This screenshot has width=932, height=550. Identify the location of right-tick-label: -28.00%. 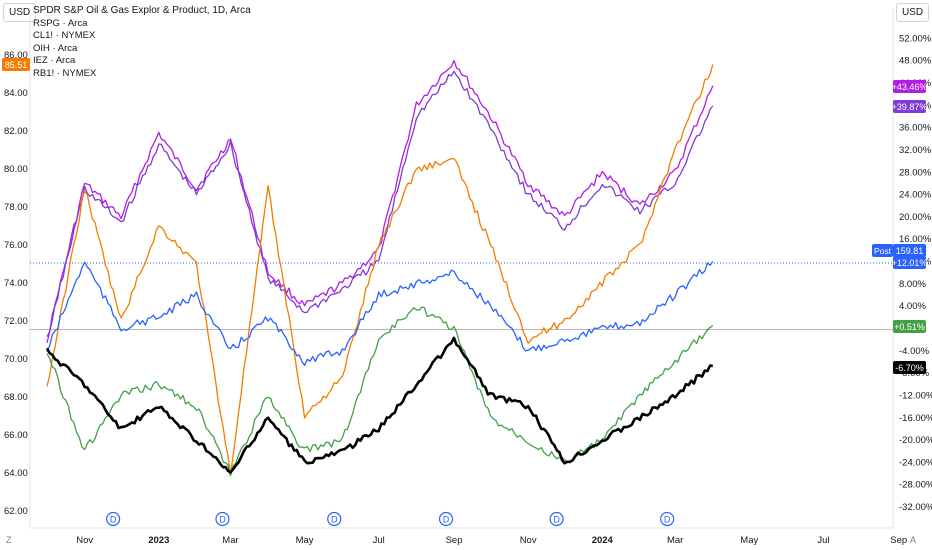
(915, 485).